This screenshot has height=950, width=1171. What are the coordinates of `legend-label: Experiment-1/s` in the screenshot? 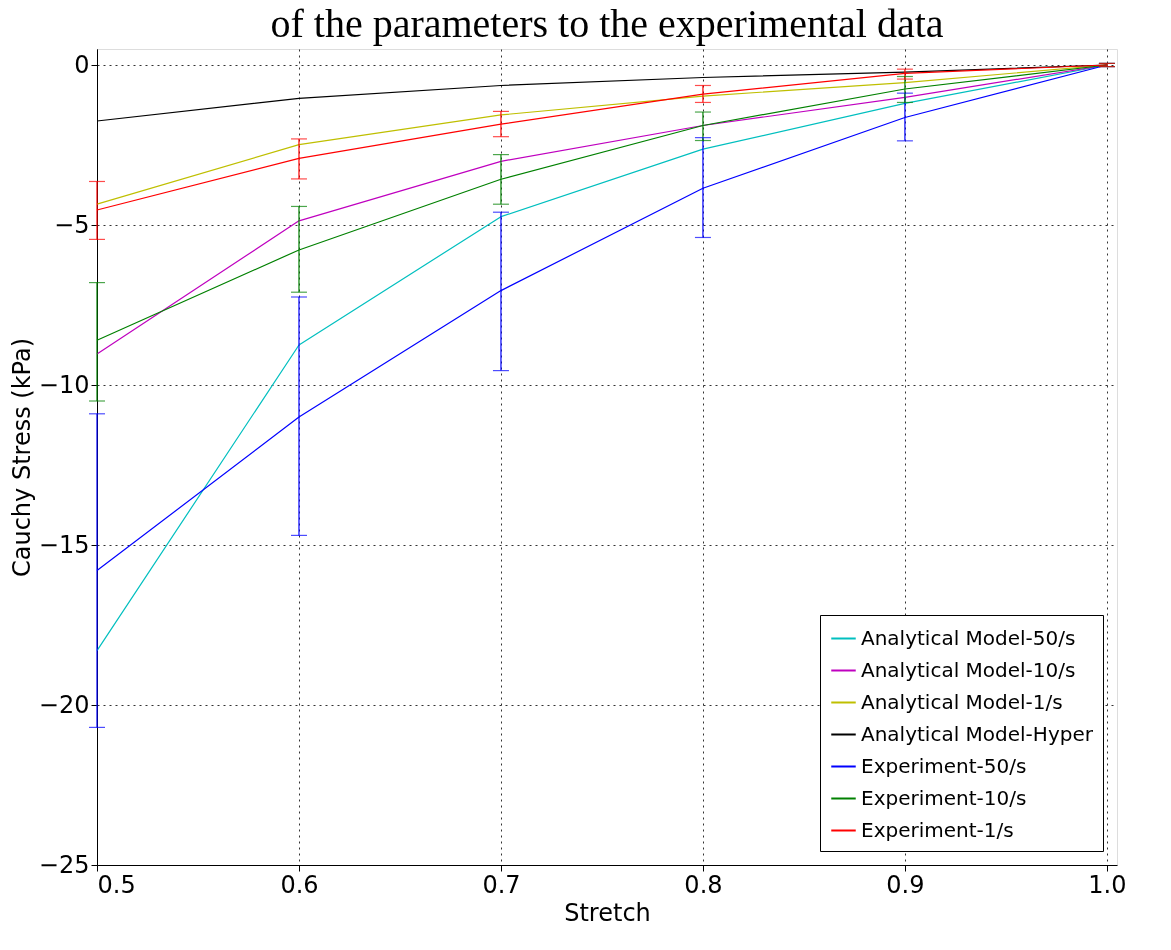 It's located at (937, 829).